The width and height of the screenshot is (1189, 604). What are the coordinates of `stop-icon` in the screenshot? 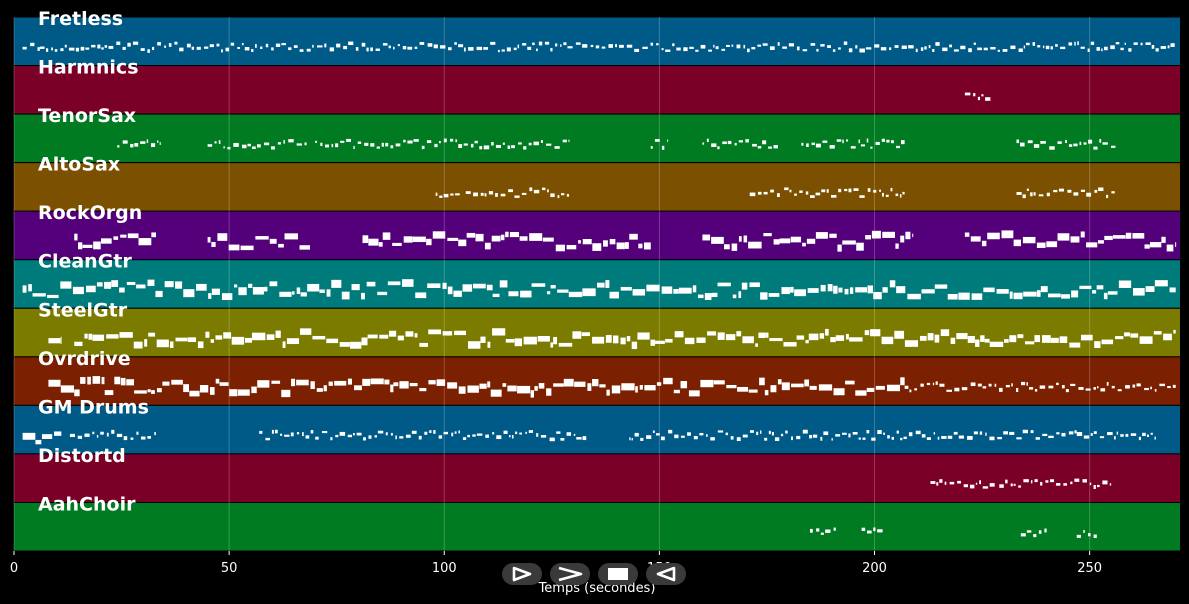 It's located at (618, 574).